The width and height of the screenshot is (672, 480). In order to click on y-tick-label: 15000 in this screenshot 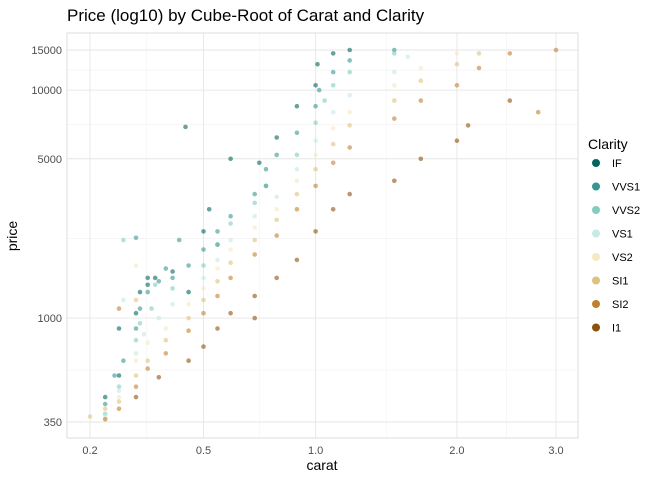, I will do `click(46, 51)`.